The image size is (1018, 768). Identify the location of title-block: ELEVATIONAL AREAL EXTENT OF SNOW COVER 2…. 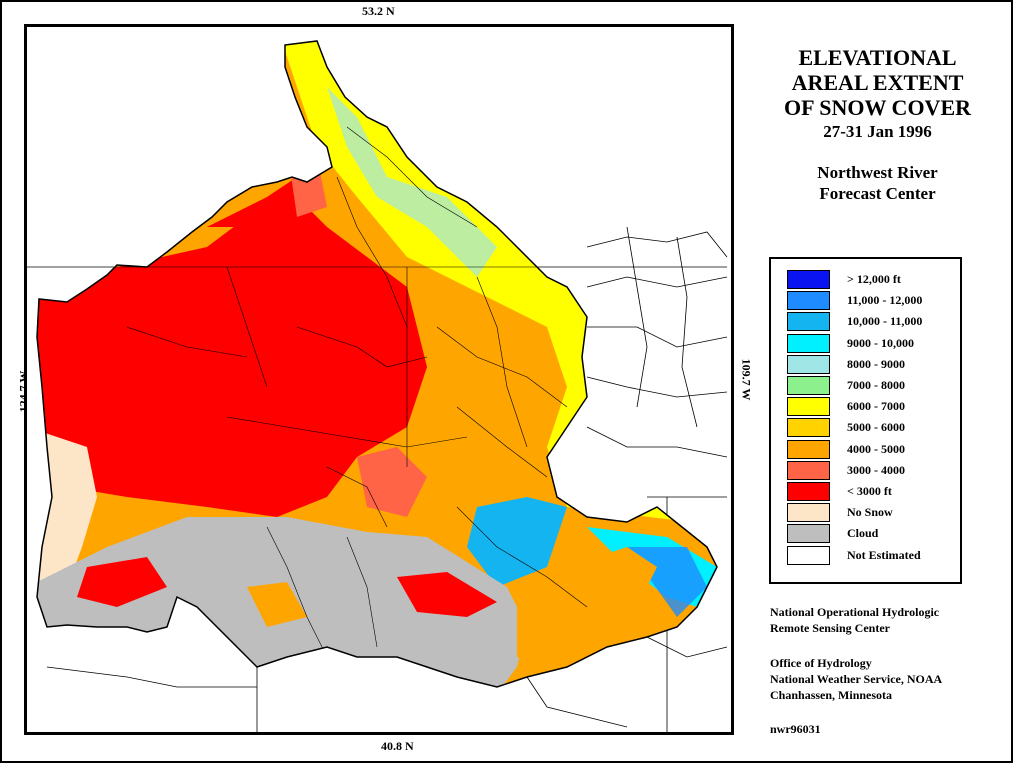
(877, 124).